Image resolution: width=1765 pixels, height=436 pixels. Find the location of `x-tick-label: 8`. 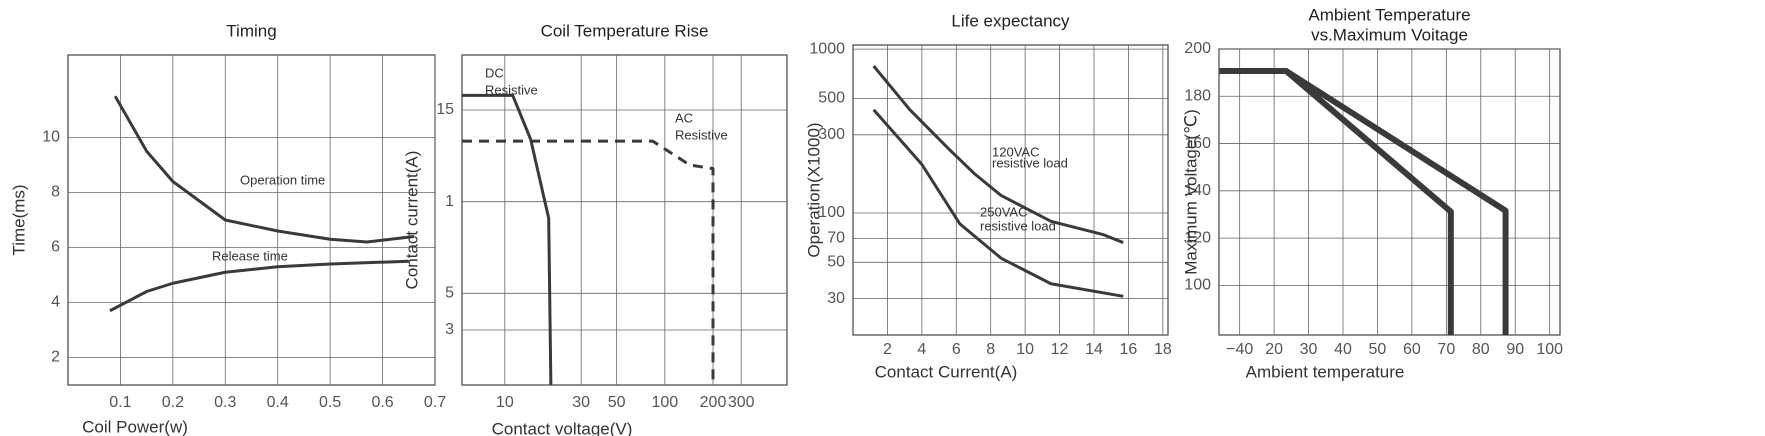

x-tick-label: 8 is located at coordinates (990, 349).